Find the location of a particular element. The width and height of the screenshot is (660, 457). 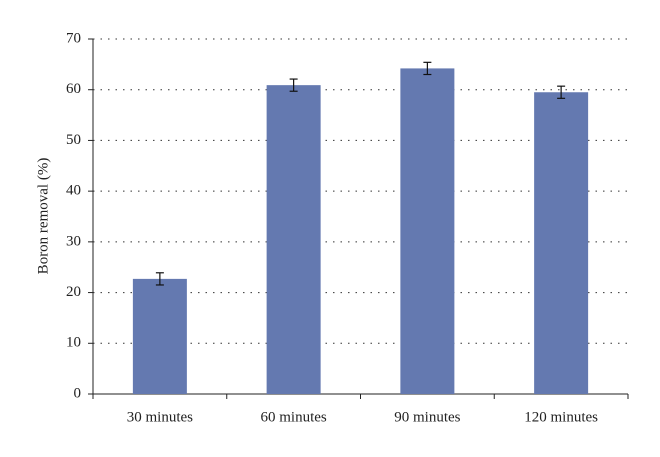

y-tick-label: 10 is located at coordinates (73, 343).